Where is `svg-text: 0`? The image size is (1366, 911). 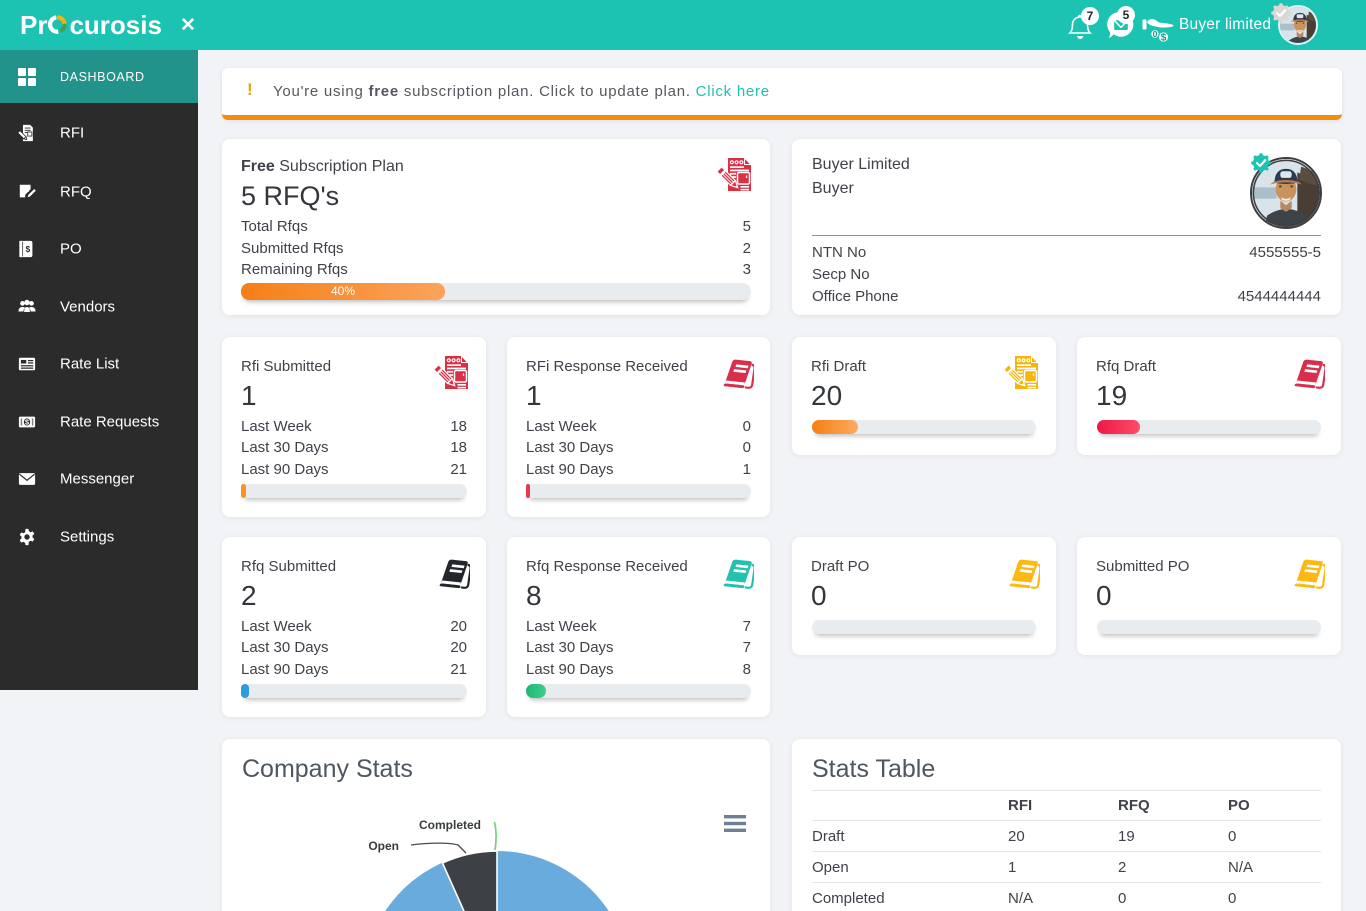
svg-text: 0 is located at coordinates (1155, 34).